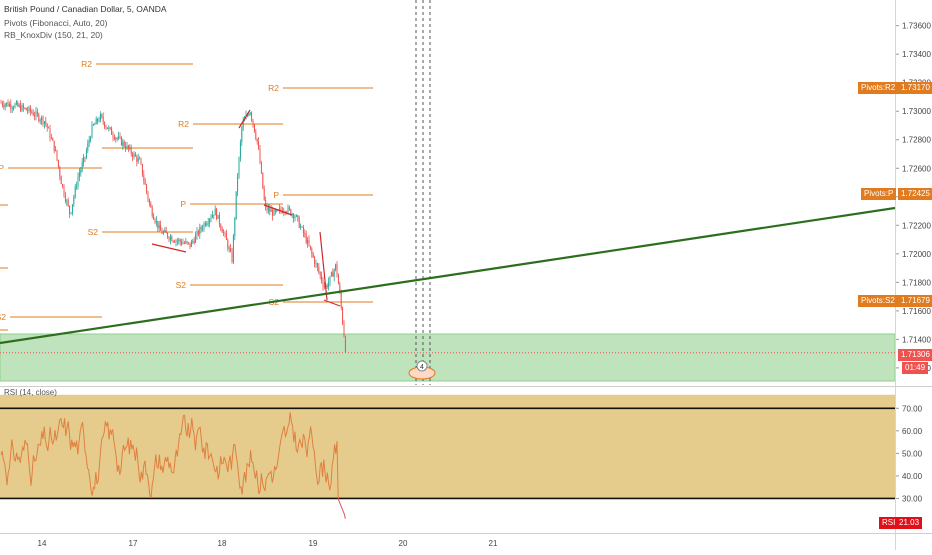 This screenshot has width=932, height=555. Describe the element at coordinates (915, 355) in the screenshot. I see `last-price-tag: 1.71306` at that location.